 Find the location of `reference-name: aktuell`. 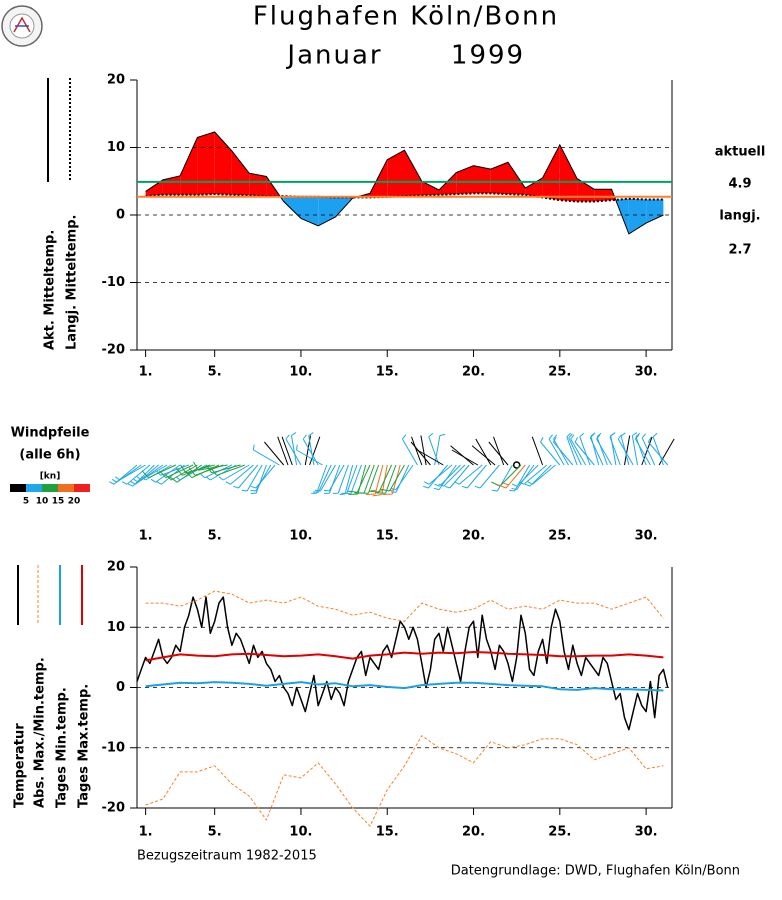

reference-name: aktuell is located at coordinates (740, 152).